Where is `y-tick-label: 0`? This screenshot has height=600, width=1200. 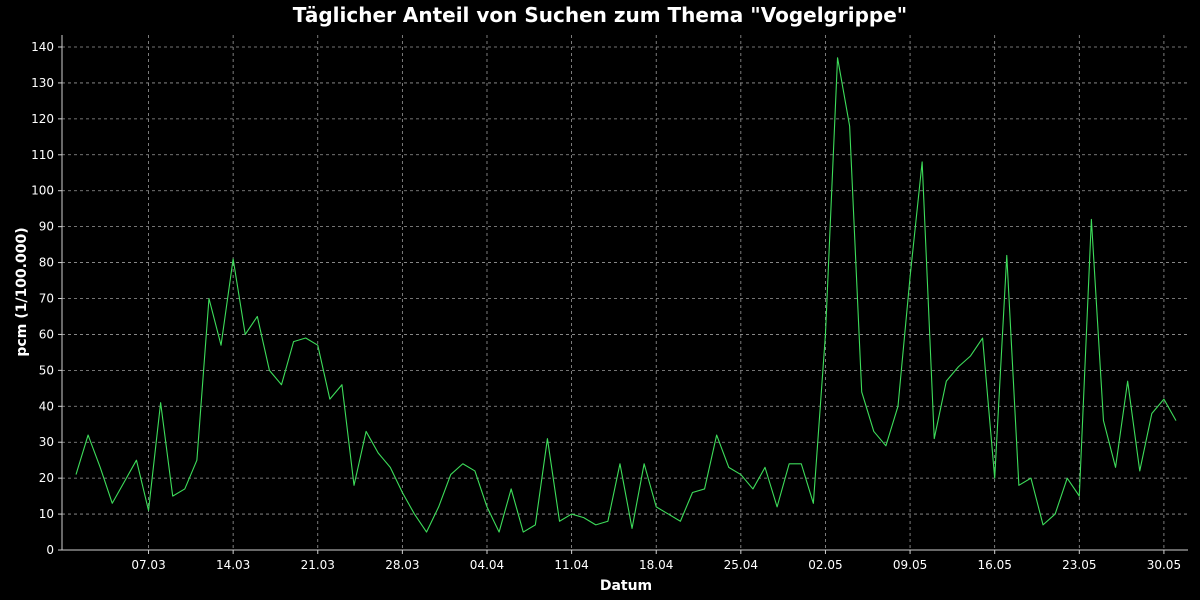
y-tick-label: 0 is located at coordinates (50, 550).